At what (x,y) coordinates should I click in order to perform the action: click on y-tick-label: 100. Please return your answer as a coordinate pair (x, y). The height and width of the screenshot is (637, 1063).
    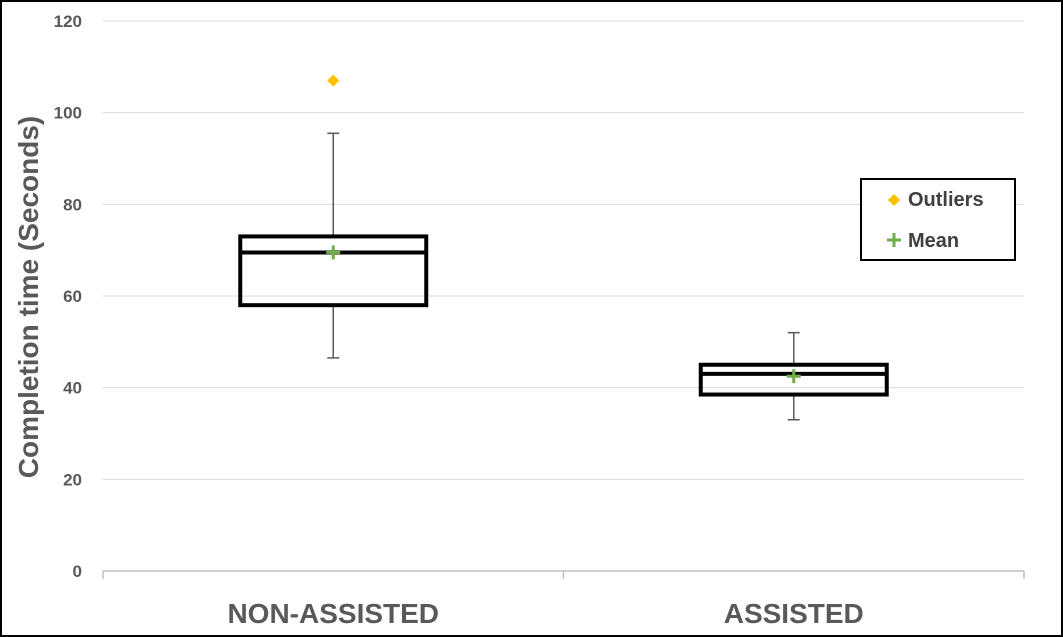
    Looking at the image, I should click on (68, 113).